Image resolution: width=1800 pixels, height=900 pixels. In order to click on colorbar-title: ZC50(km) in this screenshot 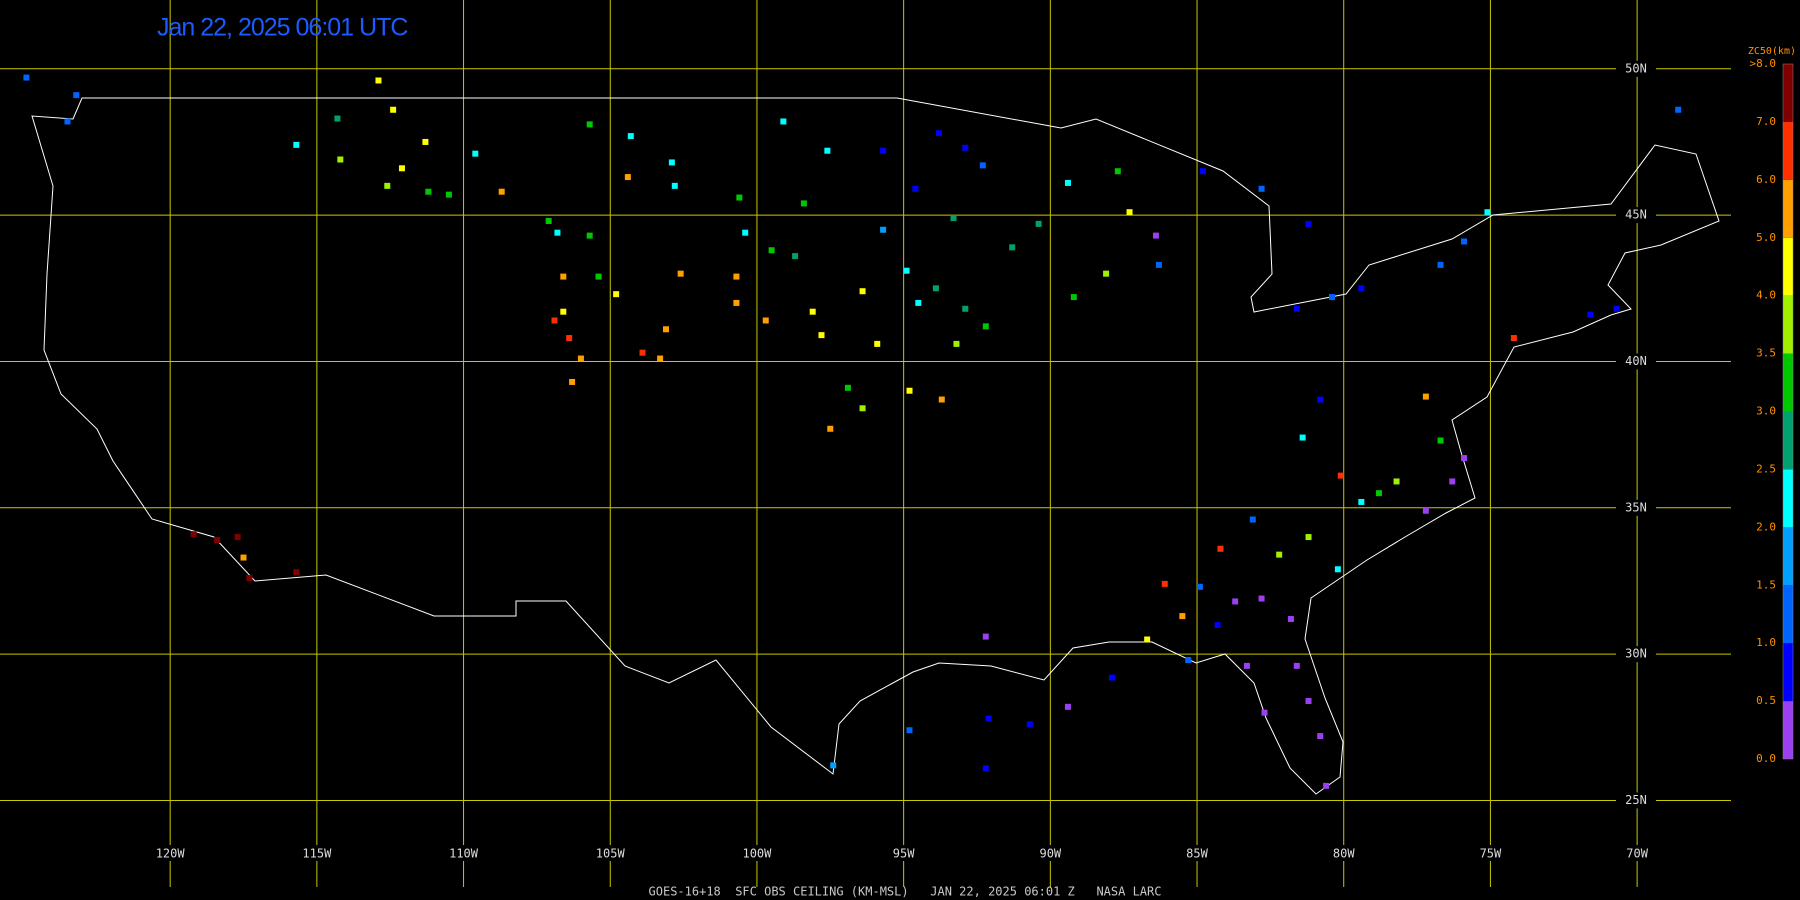, I will do `click(1772, 51)`.